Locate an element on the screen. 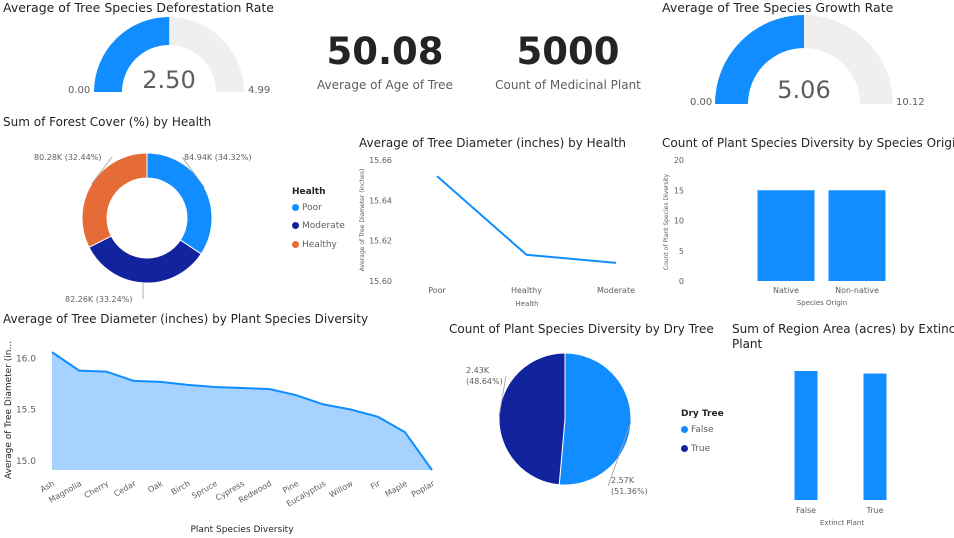 This screenshot has height=538, width=954. bar1-y-axis-title: Count of Plant Species Diversity is located at coordinates (666, 221).